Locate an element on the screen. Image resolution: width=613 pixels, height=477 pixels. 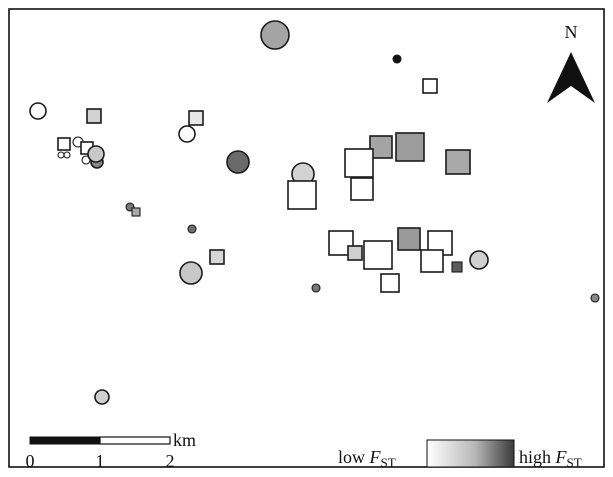
north-label: N is located at coordinates (571, 32).